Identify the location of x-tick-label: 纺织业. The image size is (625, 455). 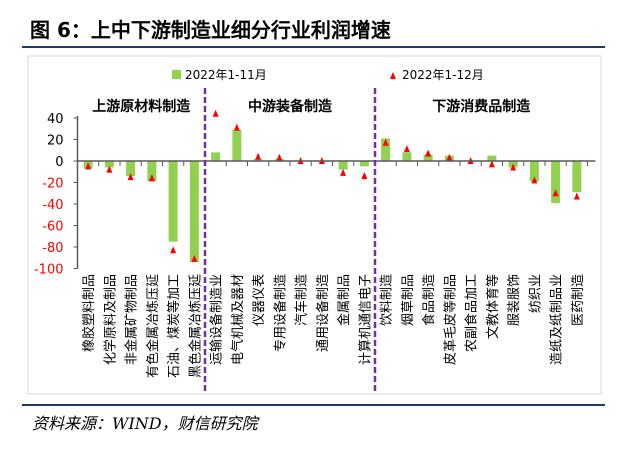
(535, 293).